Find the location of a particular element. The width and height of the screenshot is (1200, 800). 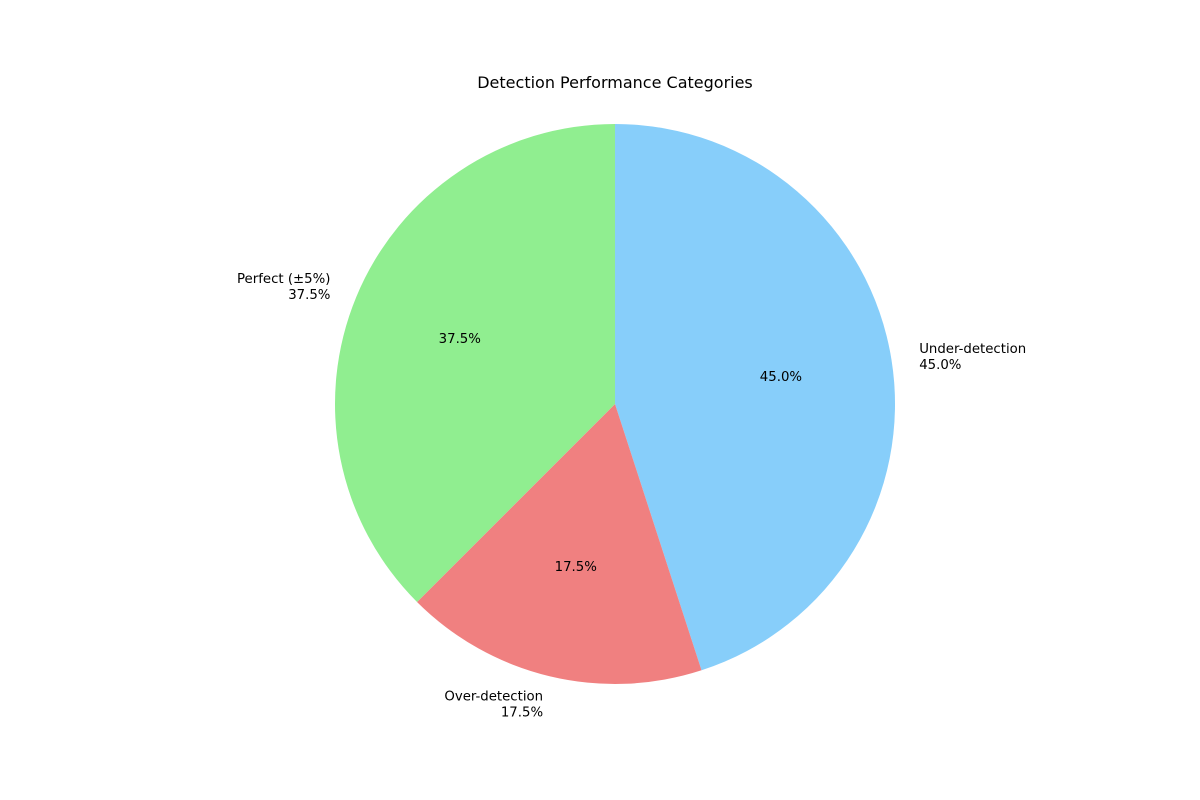

slice-category-name-0: Under-detection is located at coordinates (972, 349).